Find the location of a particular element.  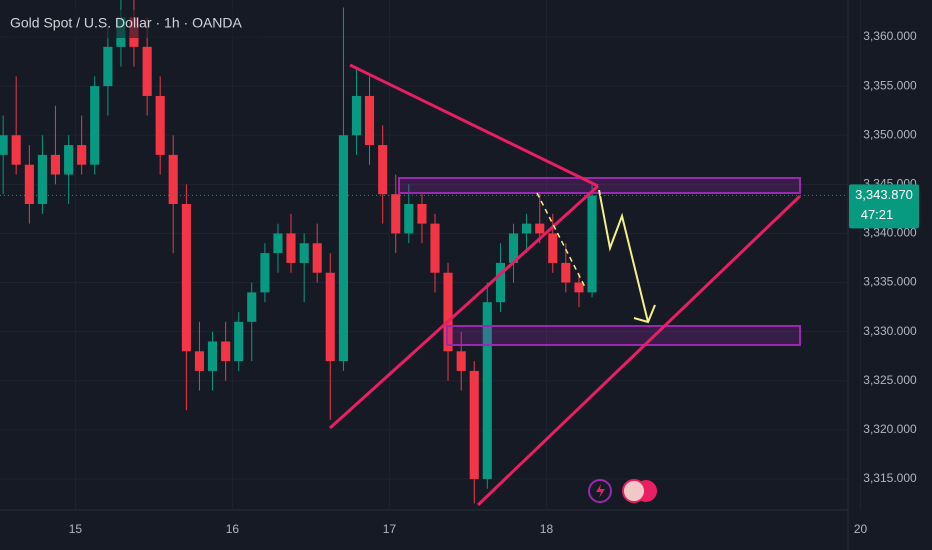

x-tick-label: 17 is located at coordinates (390, 529).